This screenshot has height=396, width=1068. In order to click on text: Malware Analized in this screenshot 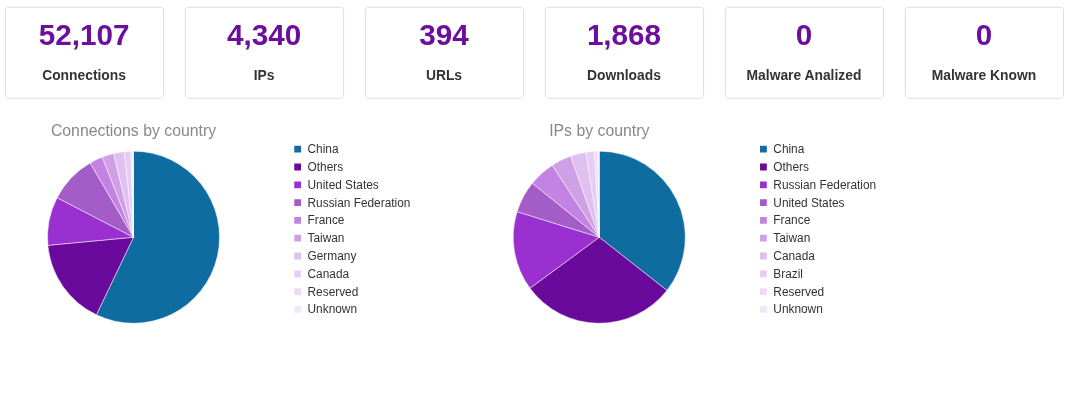, I will do `click(804, 74)`.